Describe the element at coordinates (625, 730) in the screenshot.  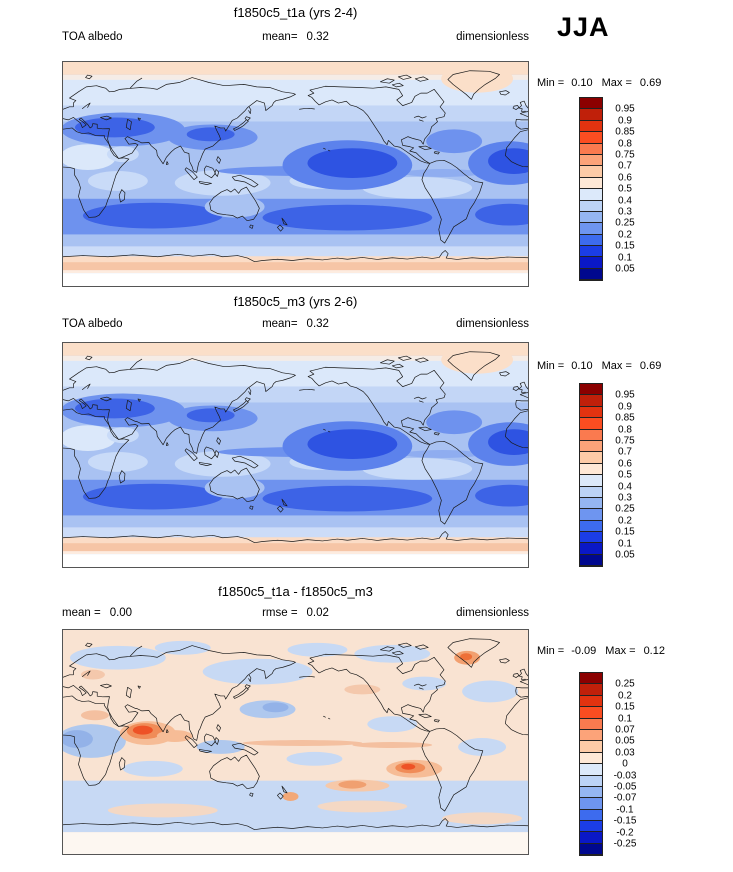
I see `colorbar-tick-label: 0.07` at that location.